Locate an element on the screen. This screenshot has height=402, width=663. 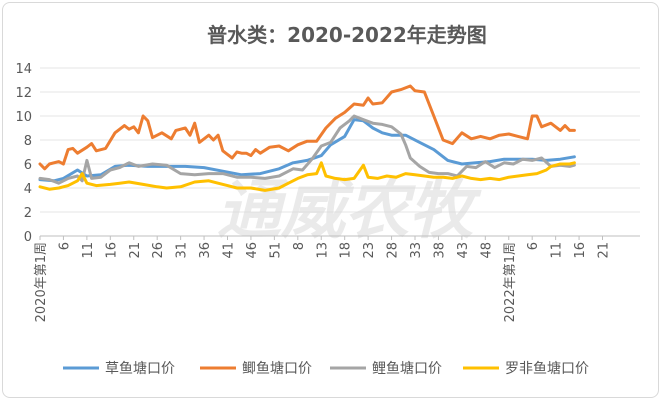
x-tick-label: 41 is located at coordinates (229, 250).